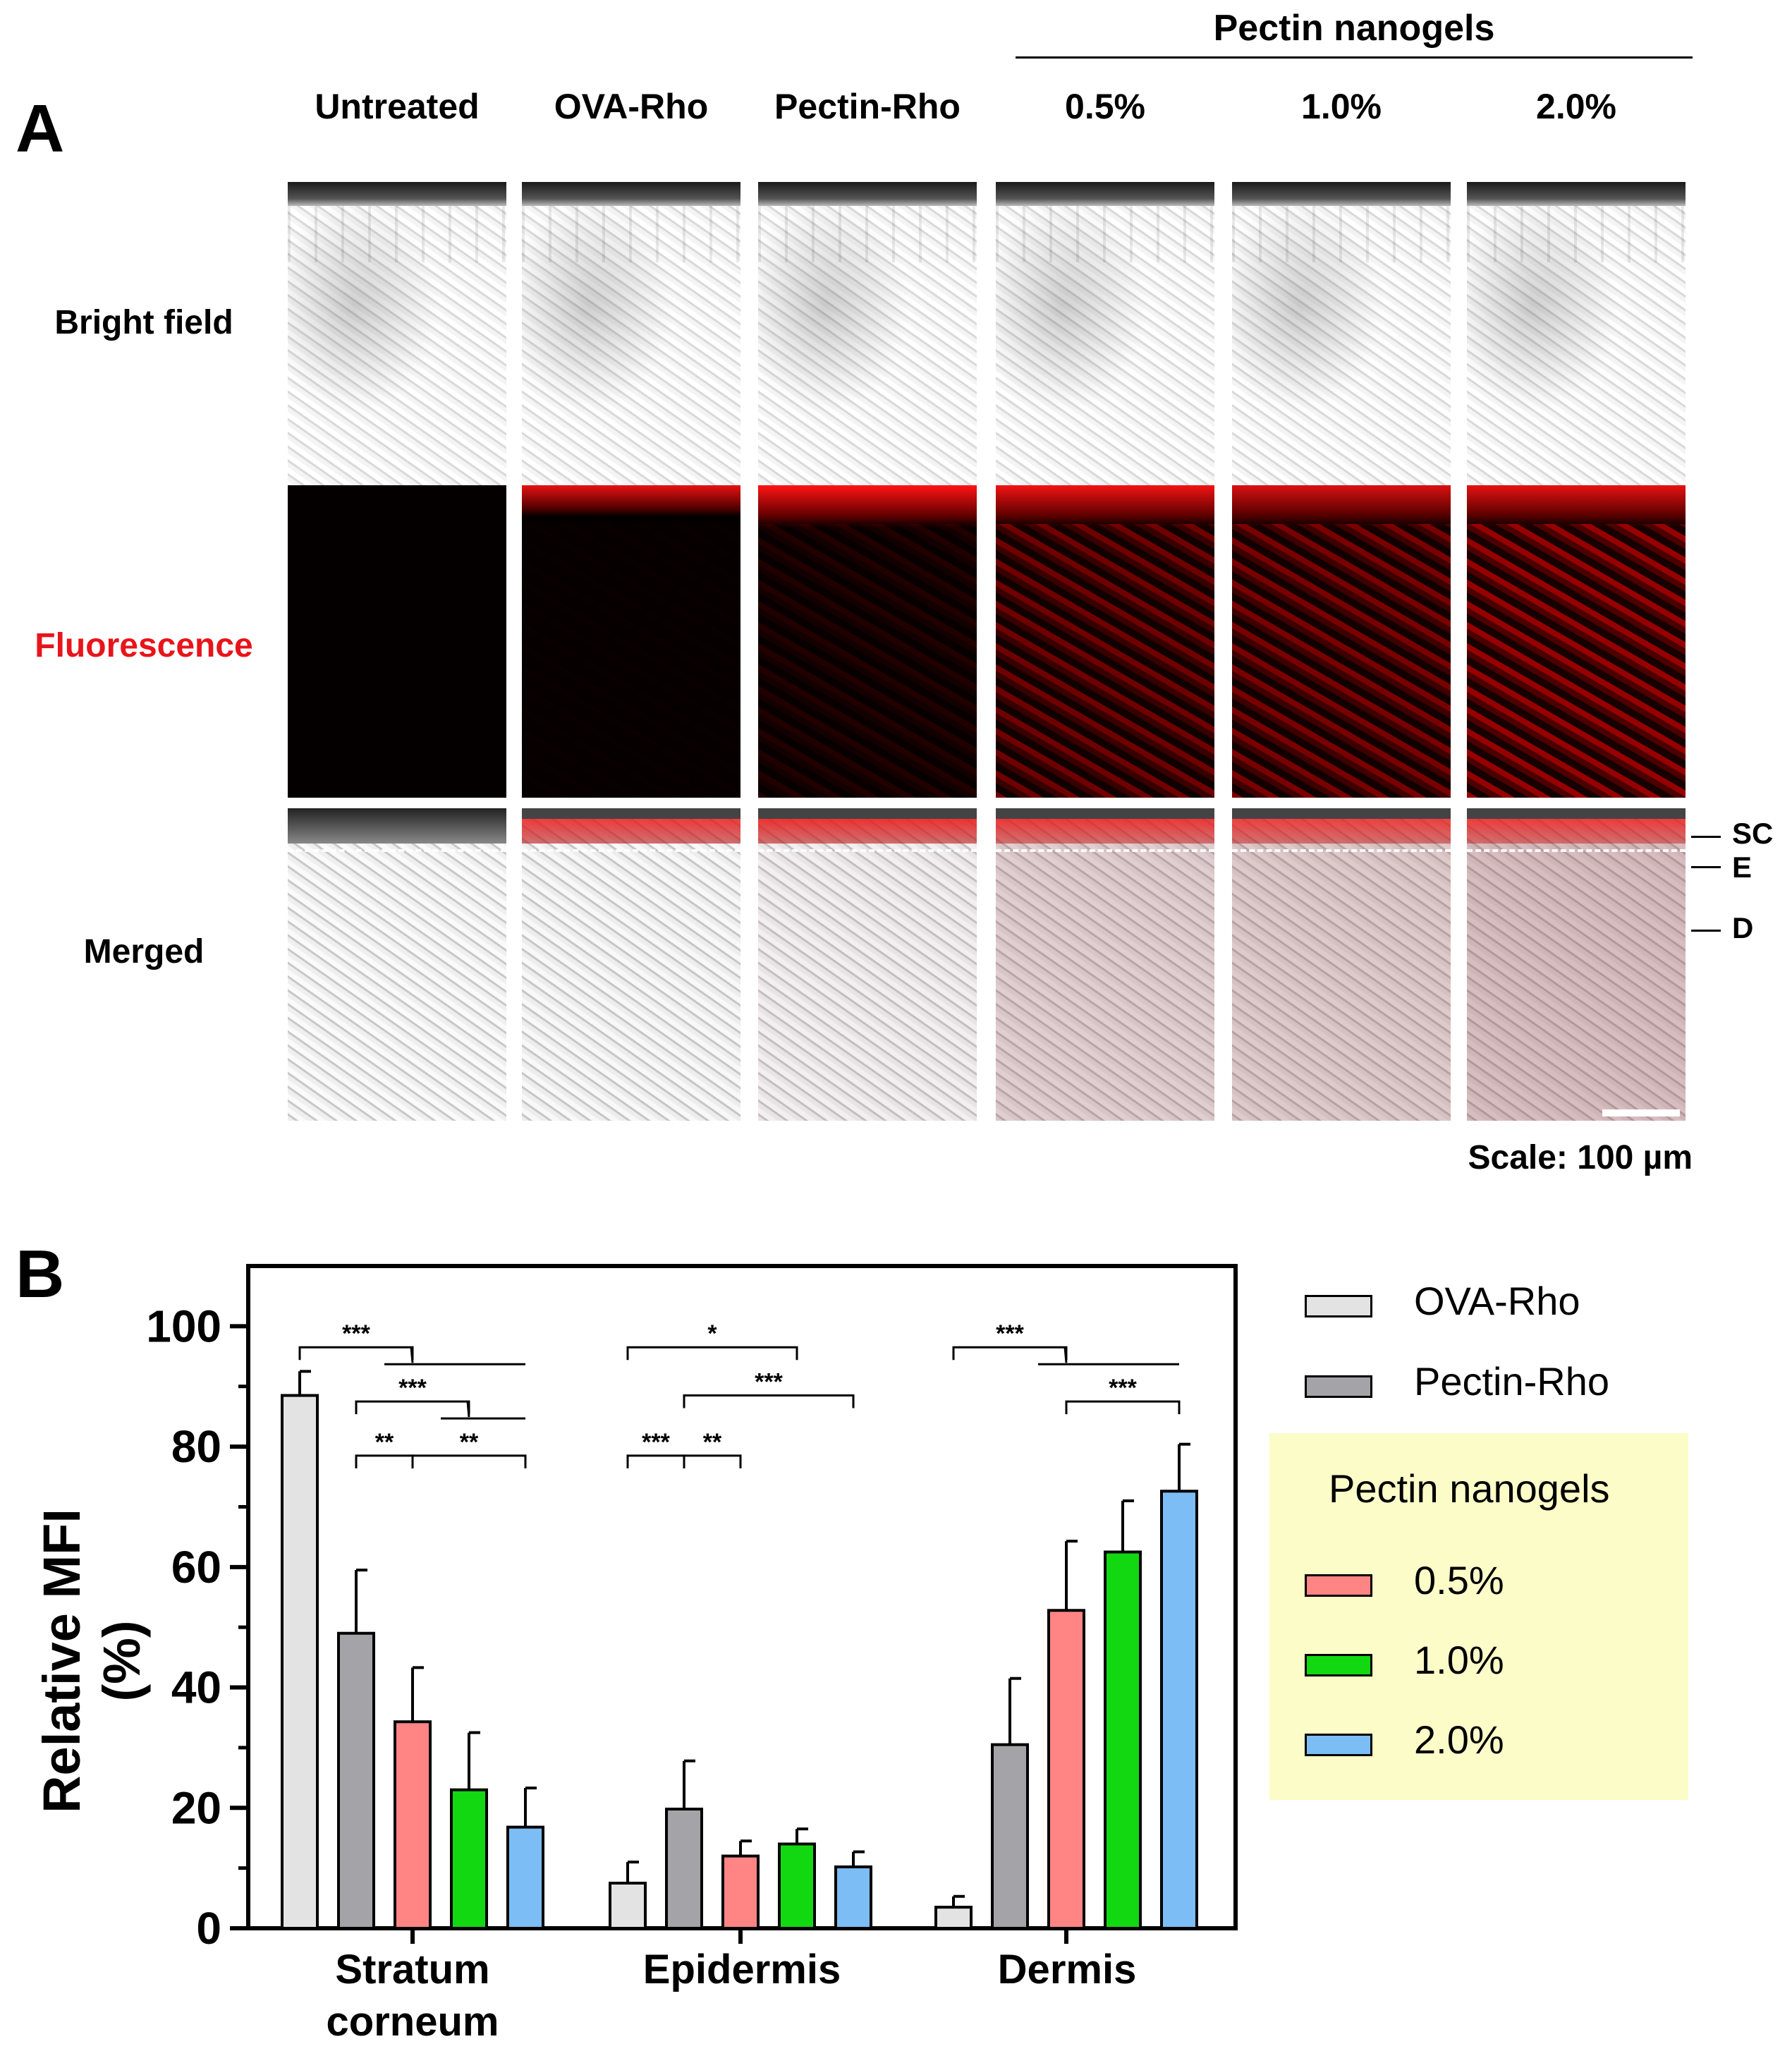  What do you see at coordinates (1497, 1301) in the screenshot?
I see `legend-label-ova-rho: OVA-Rho` at bounding box center [1497, 1301].